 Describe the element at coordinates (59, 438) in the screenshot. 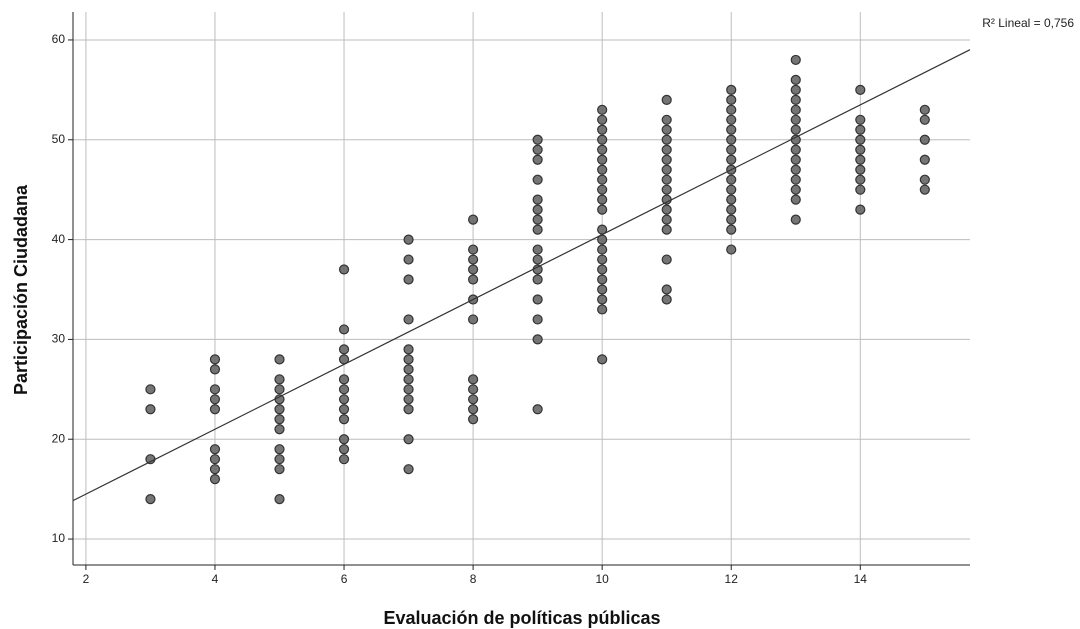

I see `y-tick-label: 20` at that location.